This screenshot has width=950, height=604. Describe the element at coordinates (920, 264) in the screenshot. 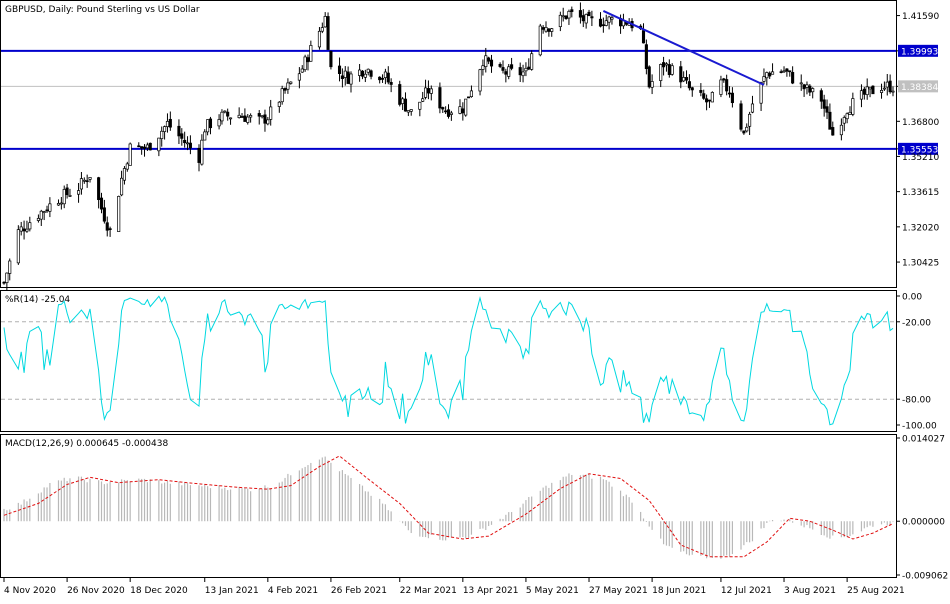

I see `price-tick-label: 1.30425` at that location.